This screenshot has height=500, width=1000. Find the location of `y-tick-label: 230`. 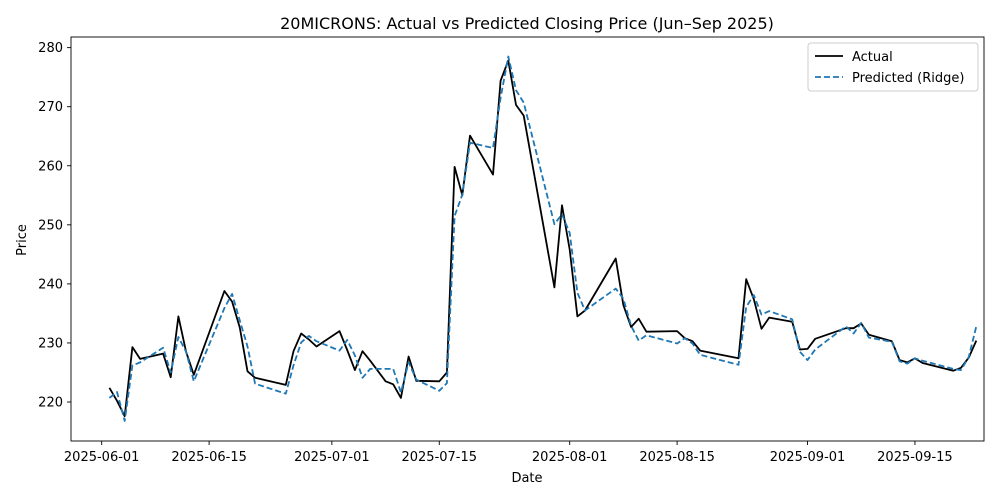

y-tick-label: 230 is located at coordinates (50, 343).